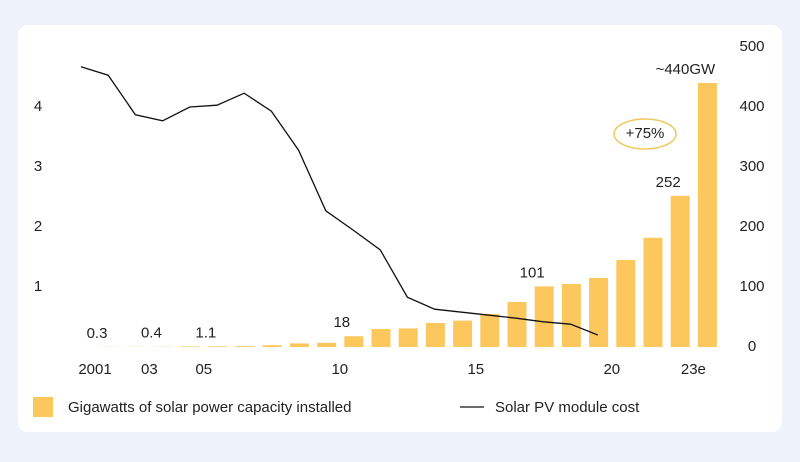  What do you see at coordinates (668, 182) in the screenshot?
I see `data-label: 252` at bounding box center [668, 182].